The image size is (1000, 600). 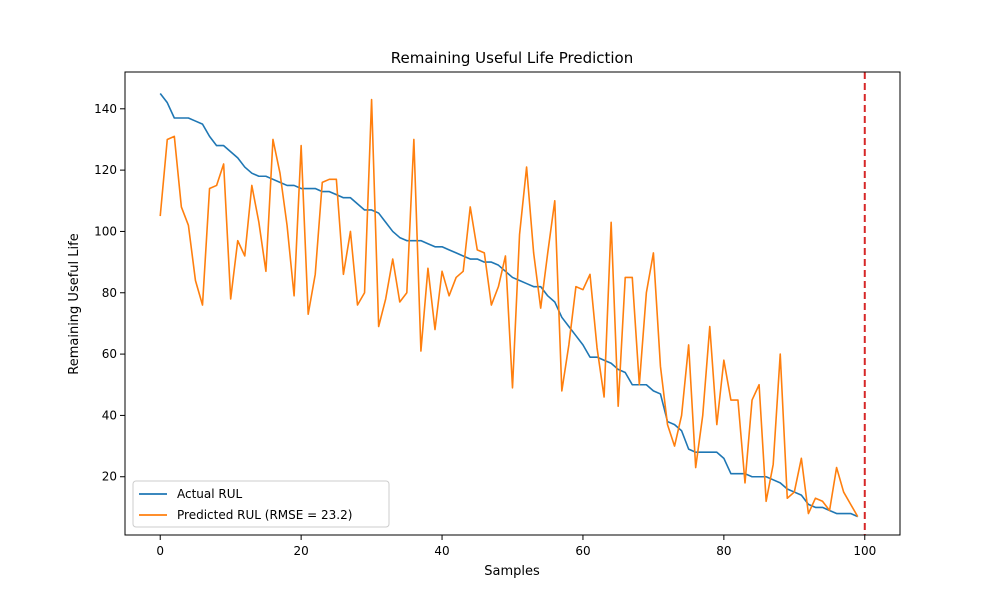 What do you see at coordinates (582, 551) in the screenshot?
I see `x-tick-label: 60` at bounding box center [582, 551].